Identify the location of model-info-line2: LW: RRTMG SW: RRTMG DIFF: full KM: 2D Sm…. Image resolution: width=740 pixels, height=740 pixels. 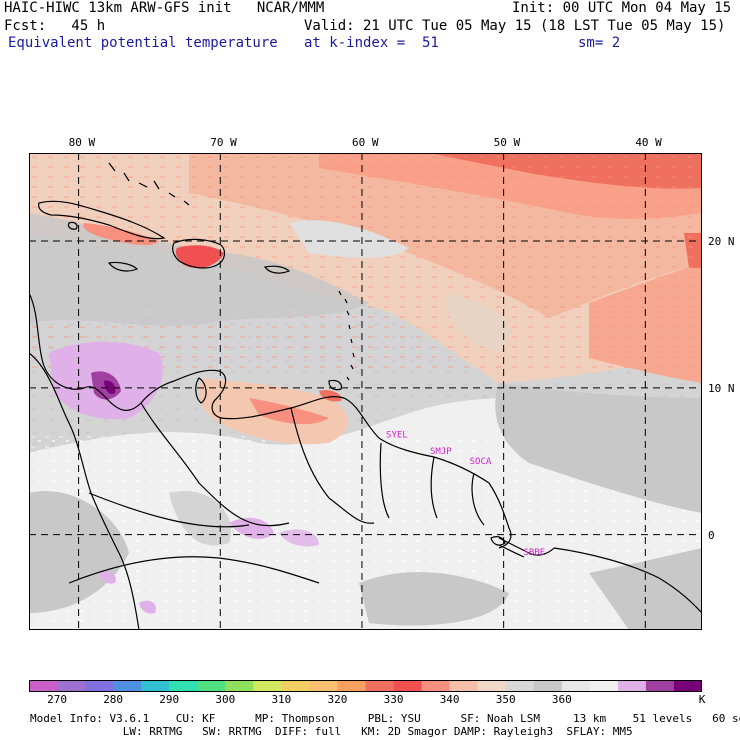
(331, 731).